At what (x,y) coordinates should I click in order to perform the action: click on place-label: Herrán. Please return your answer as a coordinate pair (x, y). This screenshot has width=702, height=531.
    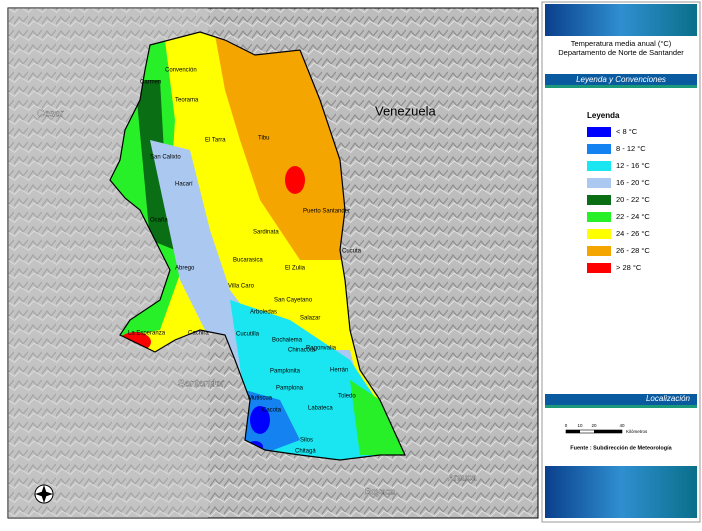
    Looking at the image, I should click on (339, 371).